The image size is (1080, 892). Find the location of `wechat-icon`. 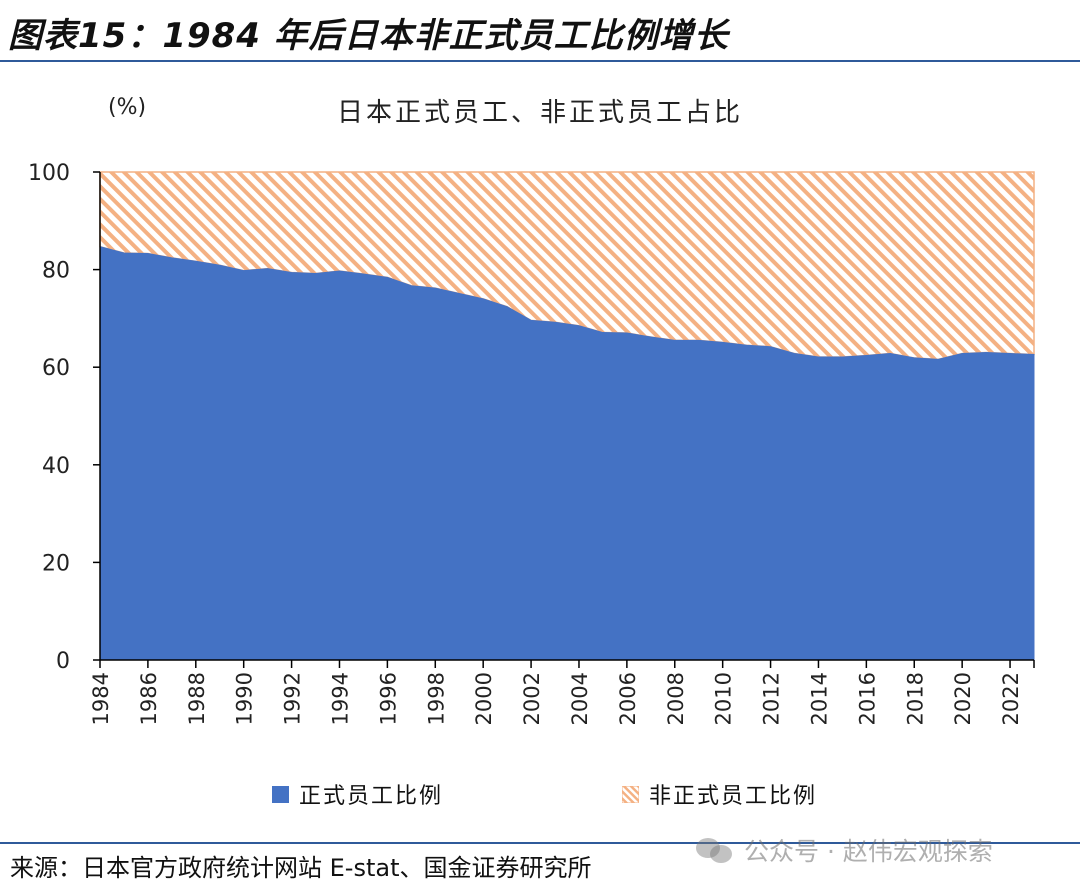

wechat-icon is located at coordinates (716, 850).